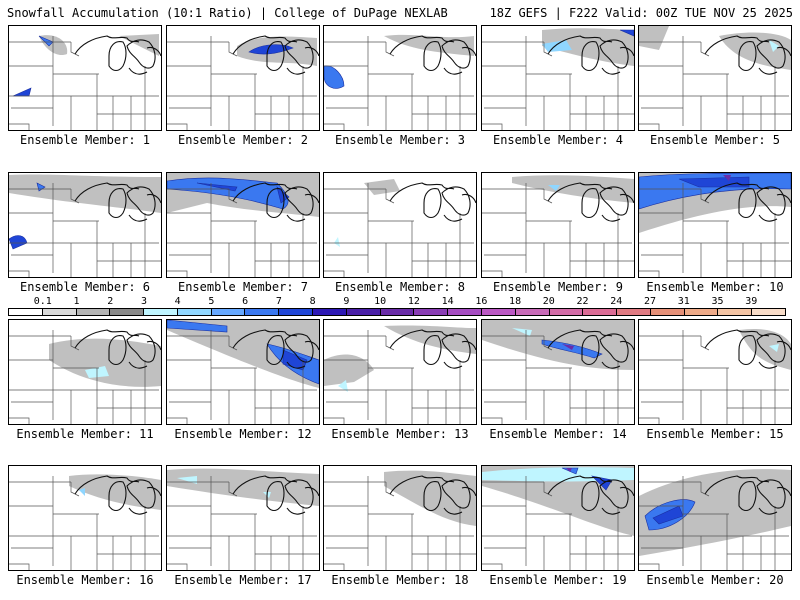  I want to click on colorbar-label: 39, so click(751, 301).